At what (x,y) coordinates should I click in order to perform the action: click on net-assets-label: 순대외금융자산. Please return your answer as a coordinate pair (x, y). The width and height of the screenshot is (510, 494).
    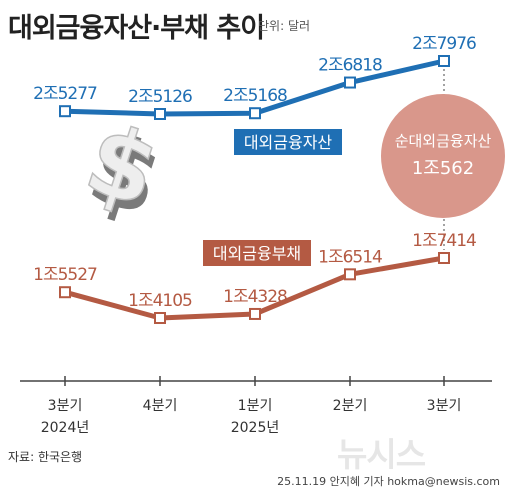
    Looking at the image, I should click on (443, 141).